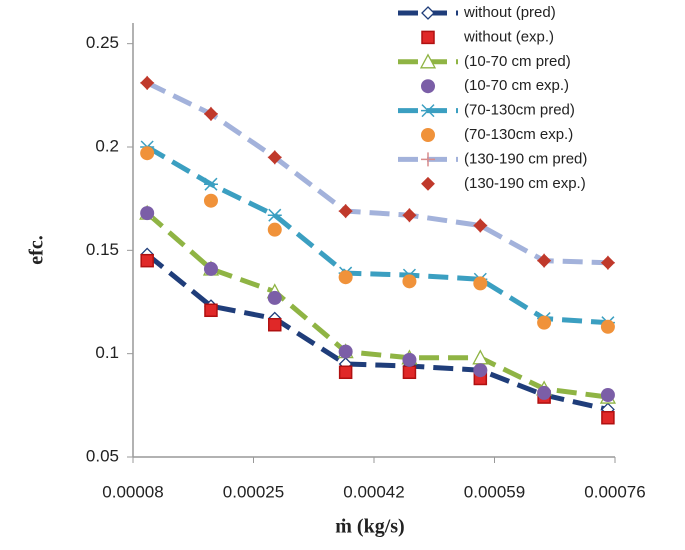  What do you see at coordinates (517, 61) in the screenshot?
I see `legend-label: (10-70 cm pred)` at bounding box center [517, 61].